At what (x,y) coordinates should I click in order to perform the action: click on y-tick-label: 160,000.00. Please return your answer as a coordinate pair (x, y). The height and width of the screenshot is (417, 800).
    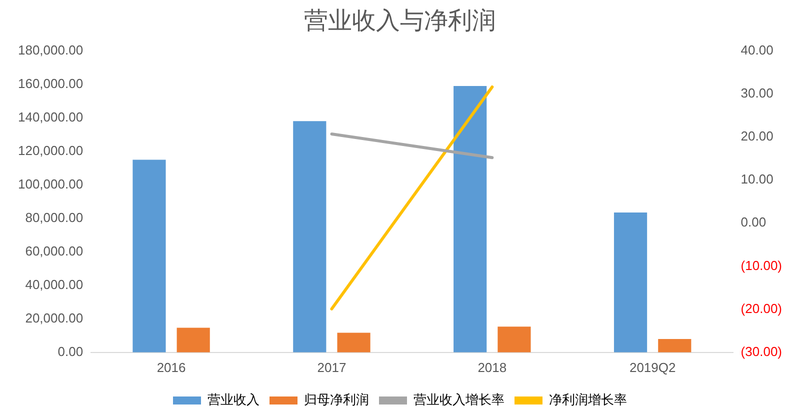
    Looking at the image, I should click on (51, 83).